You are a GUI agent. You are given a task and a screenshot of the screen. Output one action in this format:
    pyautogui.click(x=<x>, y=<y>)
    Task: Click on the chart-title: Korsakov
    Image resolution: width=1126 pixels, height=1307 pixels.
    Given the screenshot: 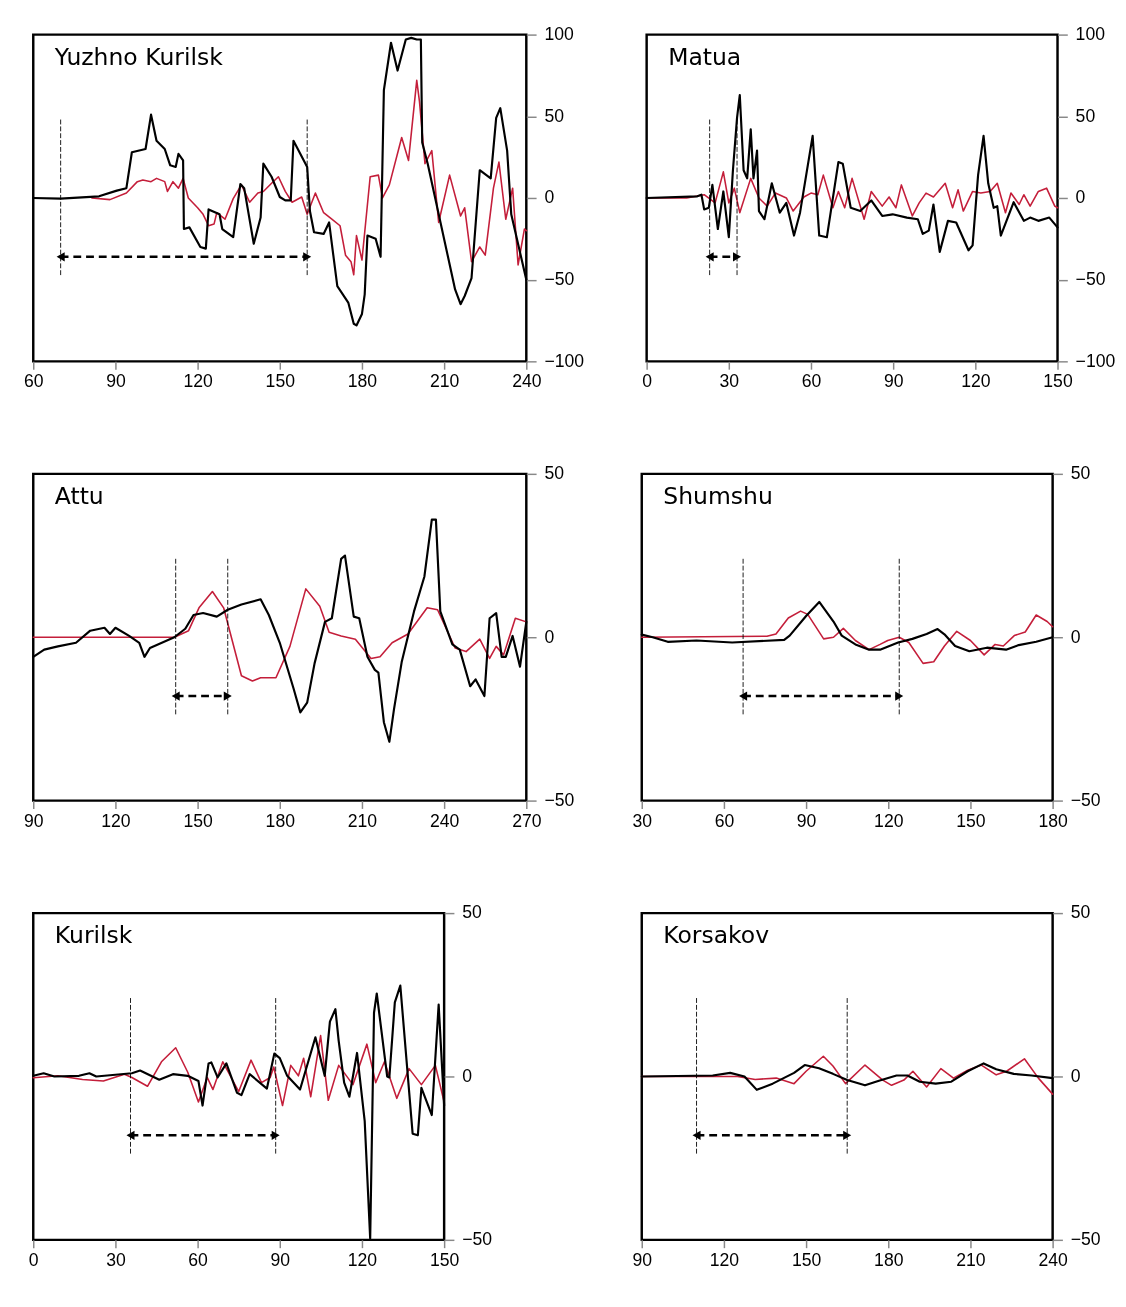 What is the action you would take?
    pyautogui.click(x=716, y=935)
    